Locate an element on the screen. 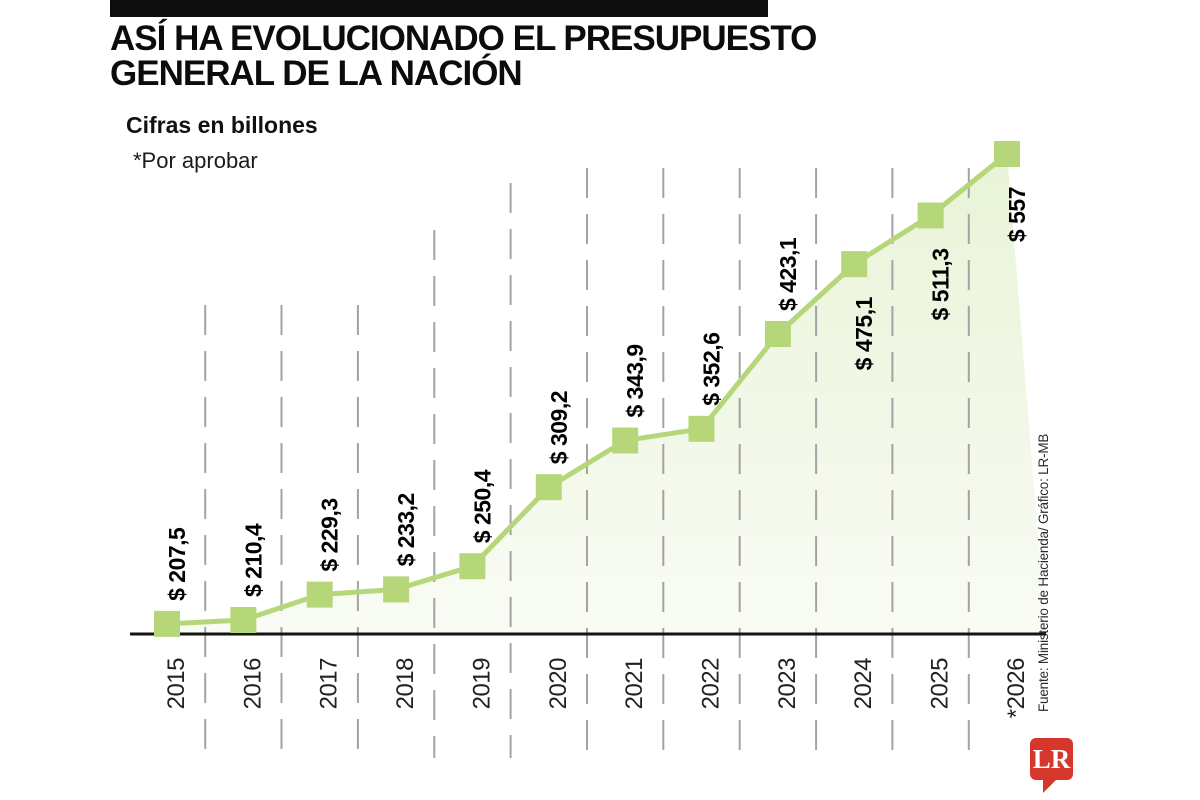 This screenshot has height=800, width=1200. data-marker-2020 is located at coordinates (548, 487).